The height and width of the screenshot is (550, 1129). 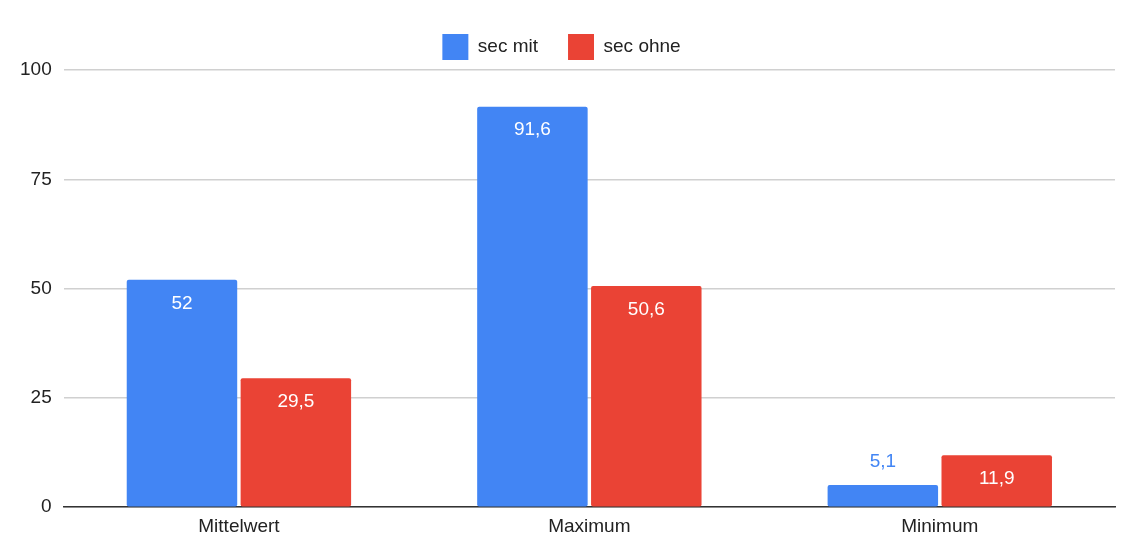 I want to click on data-label: 11,9, so click(x=996, y=477).